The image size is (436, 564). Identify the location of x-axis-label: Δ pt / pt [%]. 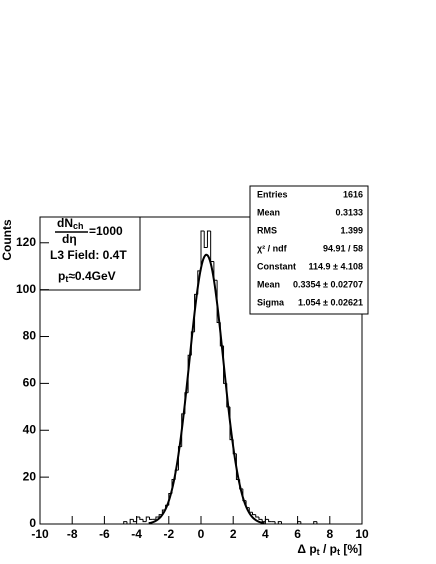
(329, 549).